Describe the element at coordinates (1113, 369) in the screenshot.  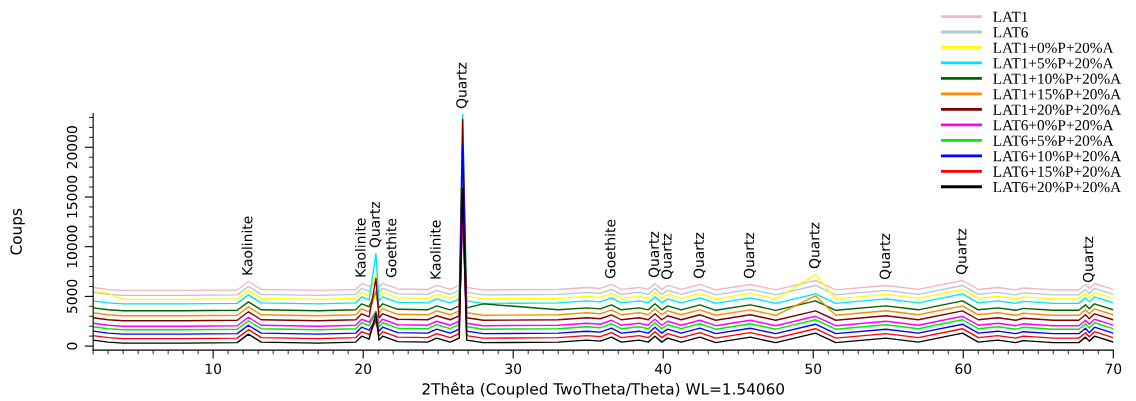
I see `x-tick-label: 70` at that location.